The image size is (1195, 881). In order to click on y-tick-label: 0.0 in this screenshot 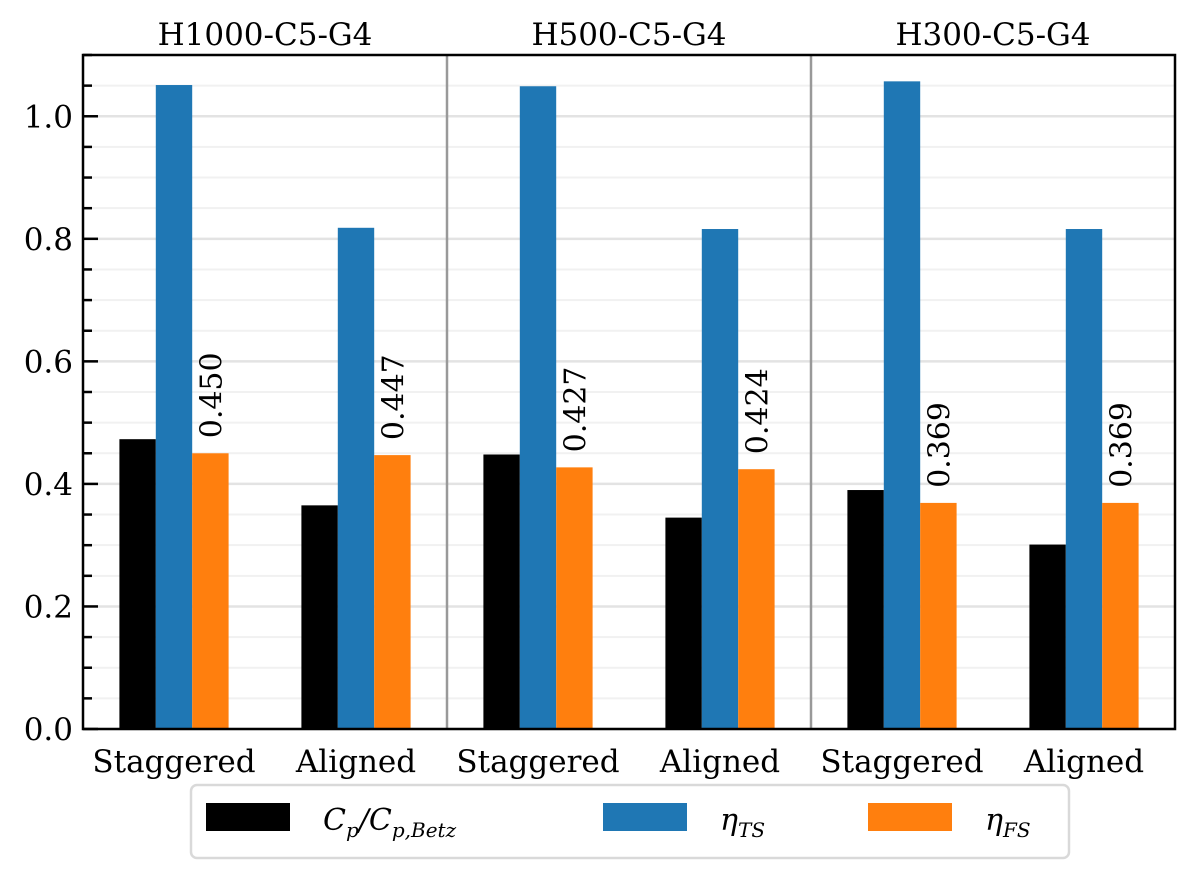, I will do `click(48, 730)`.